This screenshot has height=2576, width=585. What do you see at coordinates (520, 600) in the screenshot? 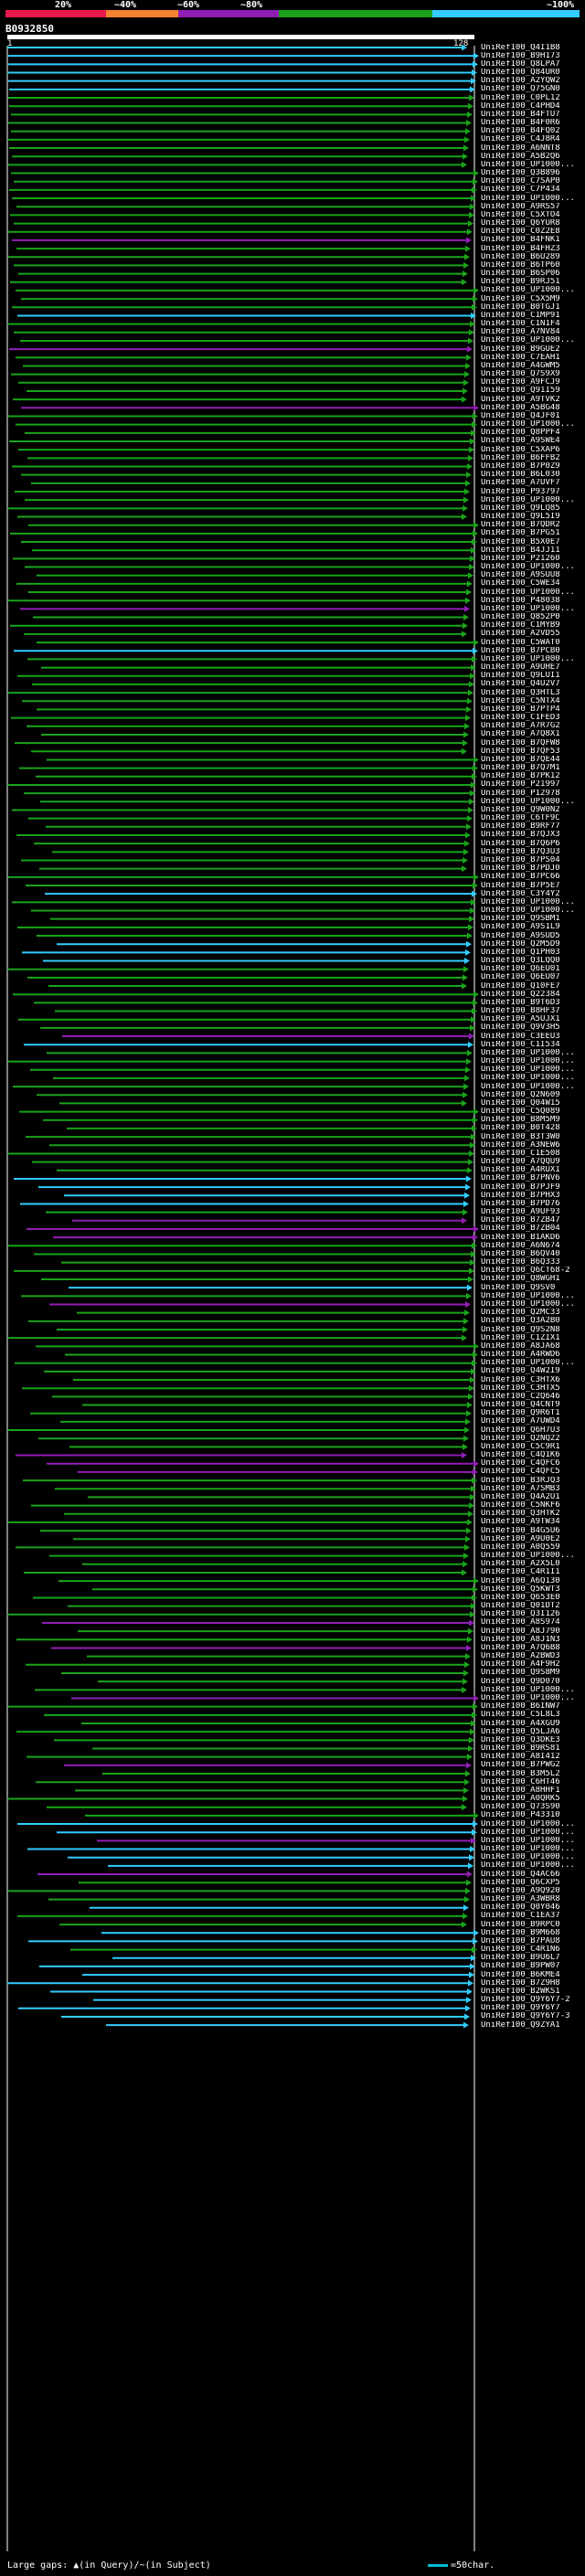
I see `hit-label: UniRef100_P48038` at bounding box center [520, 600].